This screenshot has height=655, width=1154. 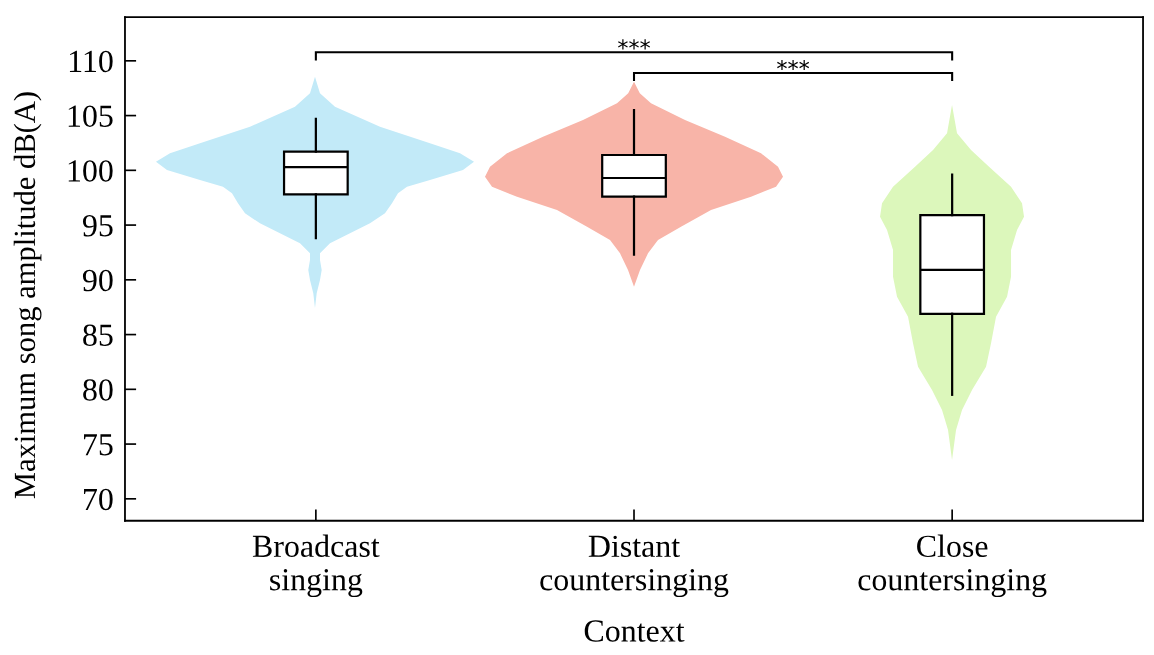 I want to click on y-tick-label: 85, so click(x=98, y=335).